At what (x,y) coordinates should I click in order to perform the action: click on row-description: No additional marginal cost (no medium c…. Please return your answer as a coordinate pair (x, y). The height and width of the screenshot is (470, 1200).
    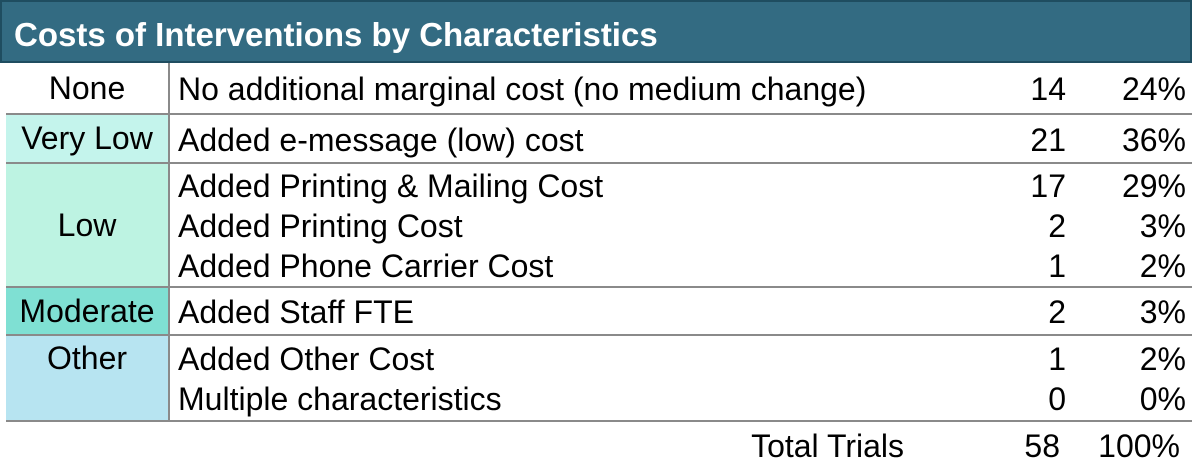
    Looking at the image, I should click on (522, 89).